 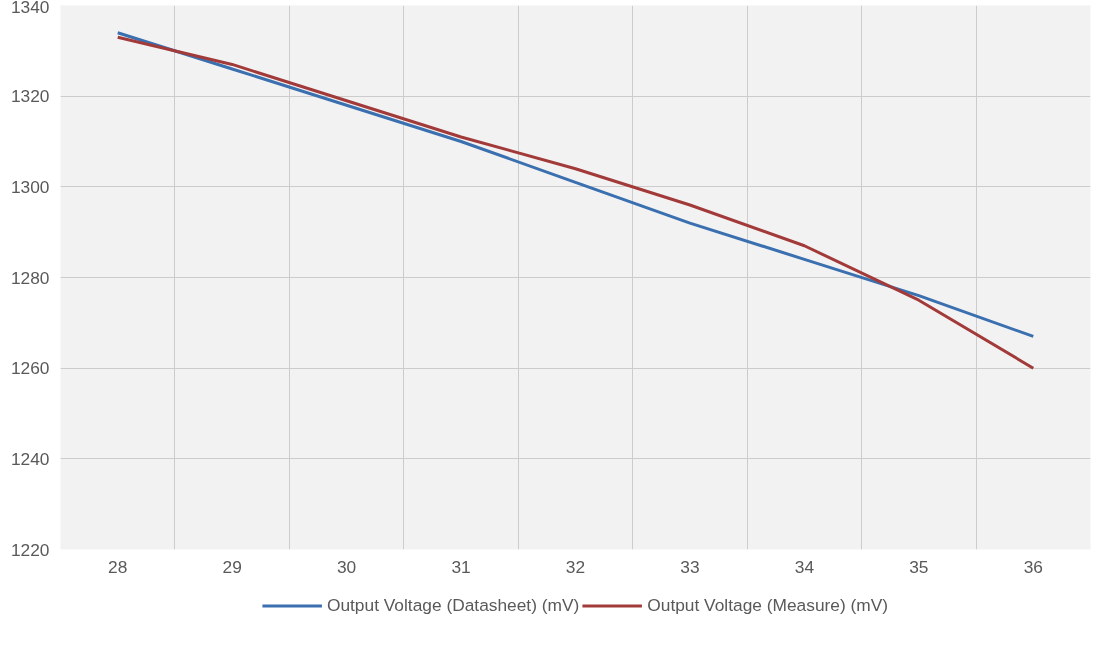 I want to click on y-tick-label: 1280, so click(x=30, y=277).